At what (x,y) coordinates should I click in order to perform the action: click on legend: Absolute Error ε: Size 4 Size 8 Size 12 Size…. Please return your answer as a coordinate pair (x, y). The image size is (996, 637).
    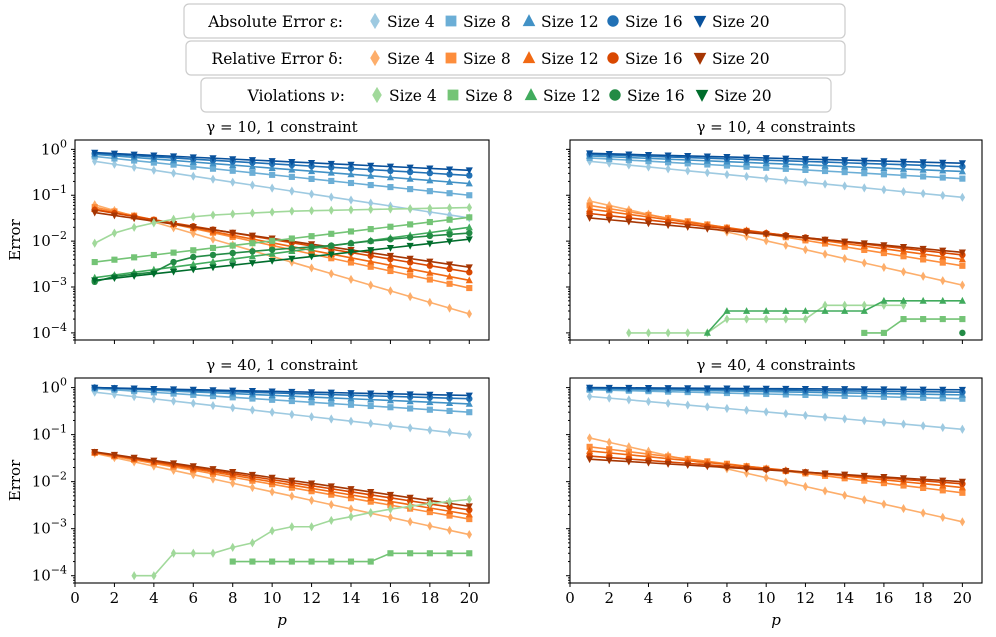
    Looking at the image, I should click on (514, 58).